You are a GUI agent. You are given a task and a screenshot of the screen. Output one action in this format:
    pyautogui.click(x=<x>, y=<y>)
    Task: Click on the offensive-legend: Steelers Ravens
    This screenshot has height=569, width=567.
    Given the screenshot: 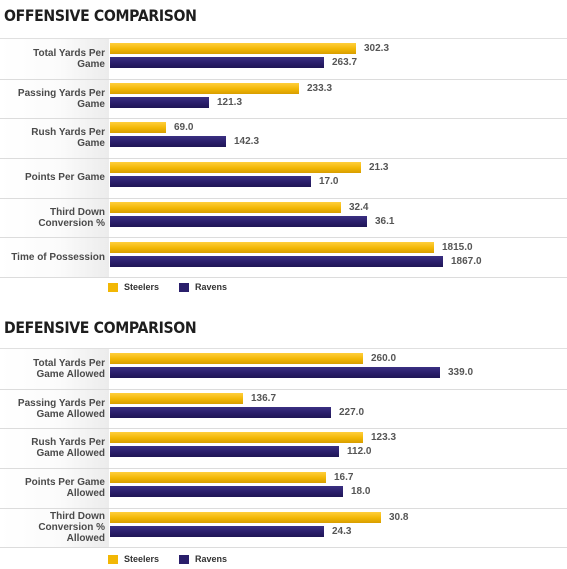 What is the action you would take?
    pyautogui.click(x=177, y=287)
    